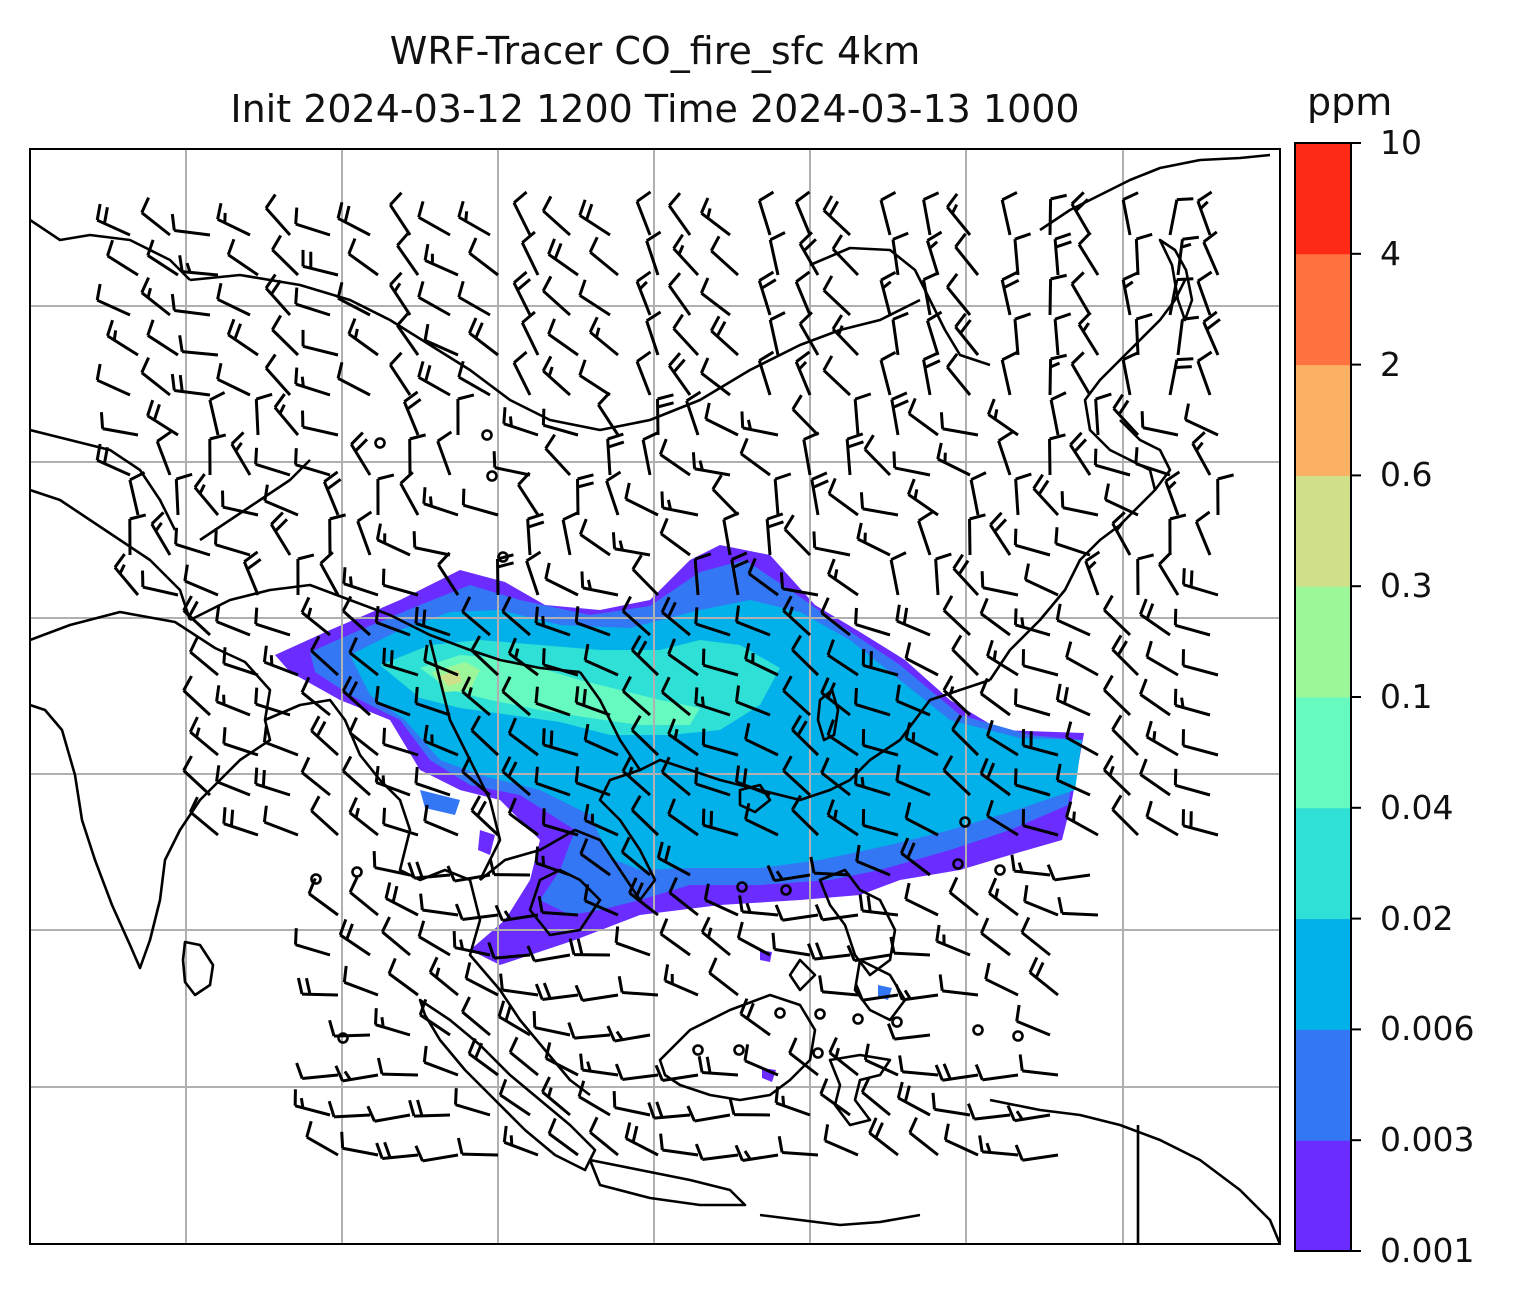  Describe the element at coordinates (1323, 531) in the screenshot. I see `colorbar-swatch` at that location.